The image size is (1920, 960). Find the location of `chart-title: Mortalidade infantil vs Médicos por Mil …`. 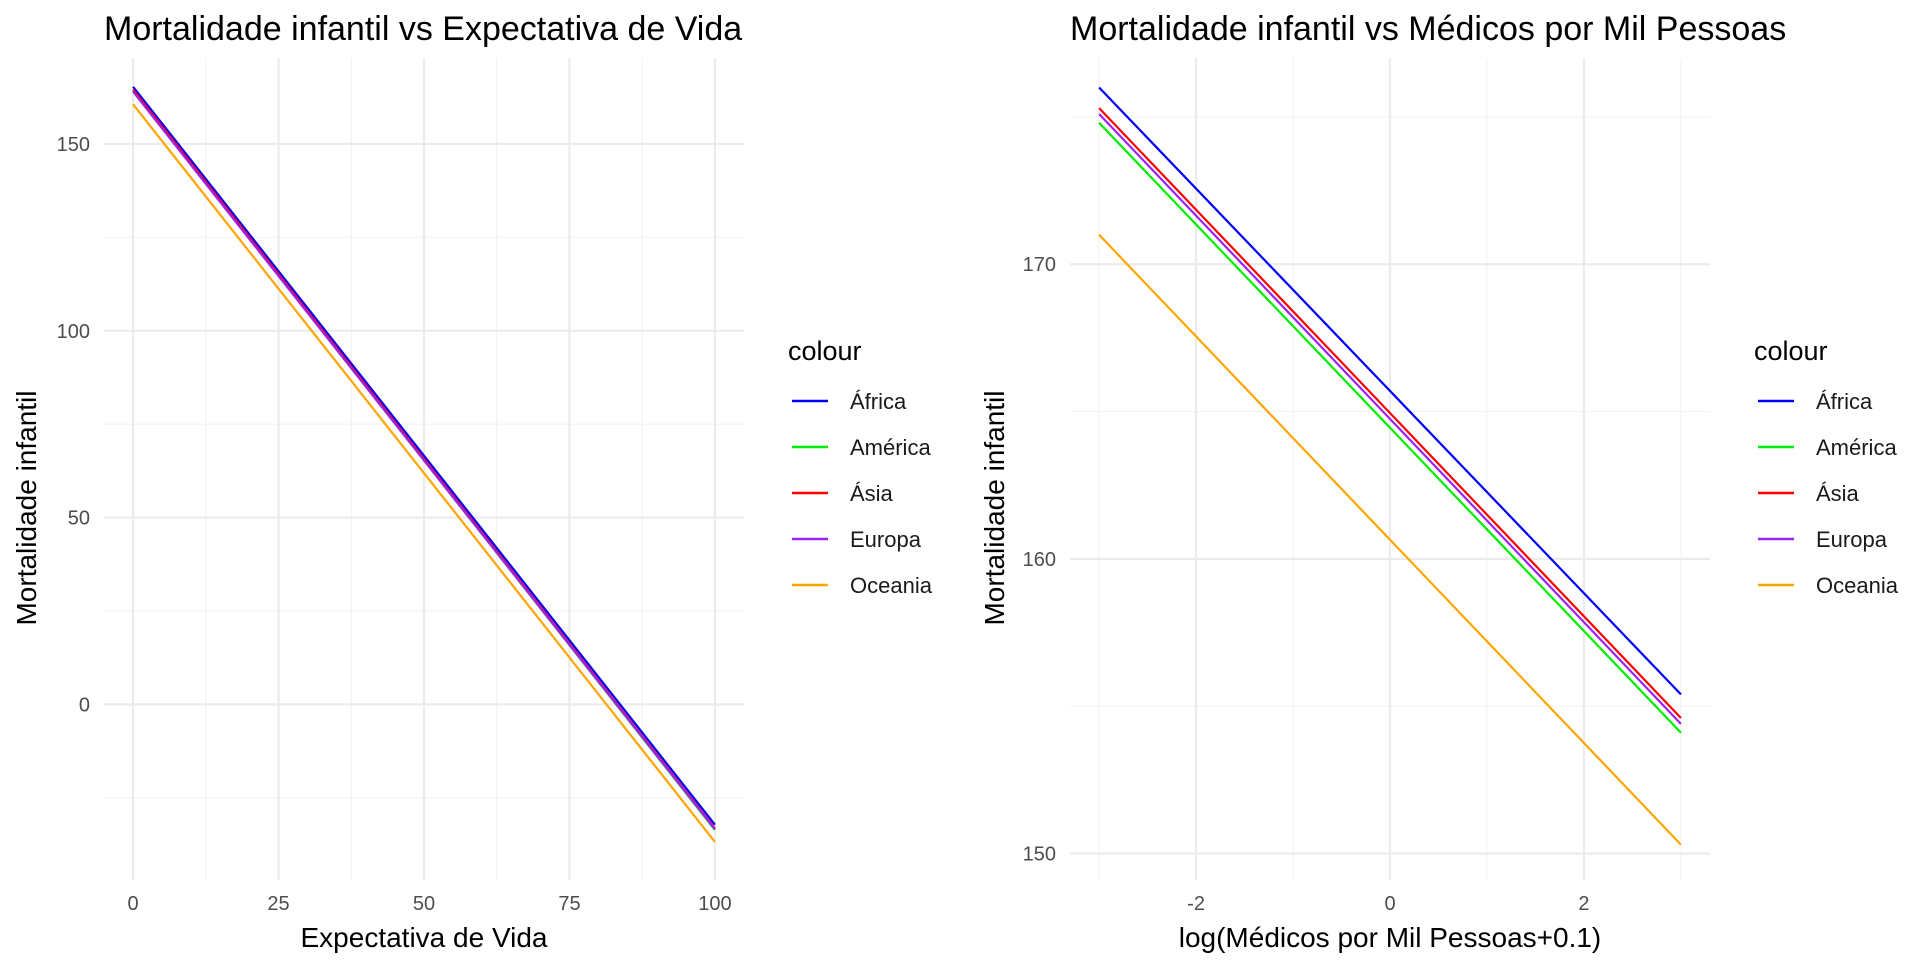

chart-title: Mortalidade infantil vs Médicos por Mil … is located at coordinates (1428, 29).